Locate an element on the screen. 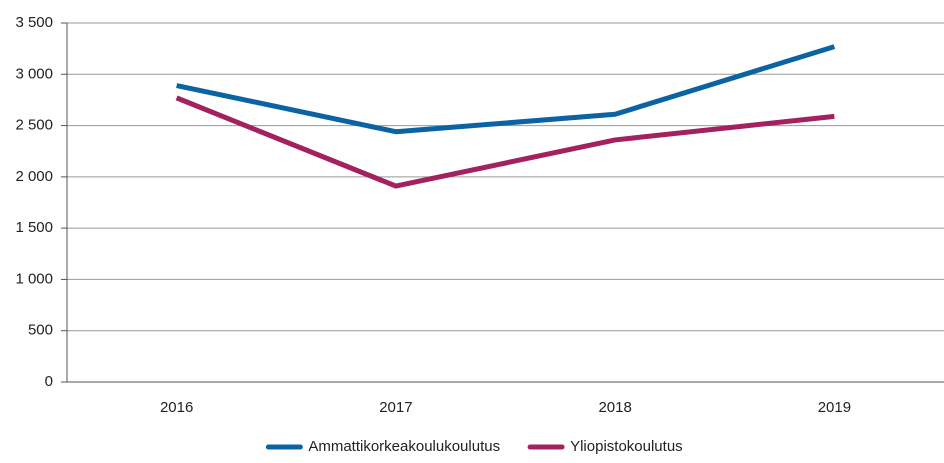  y-tick-label: 1 500 is located at coordinates (34, 227).